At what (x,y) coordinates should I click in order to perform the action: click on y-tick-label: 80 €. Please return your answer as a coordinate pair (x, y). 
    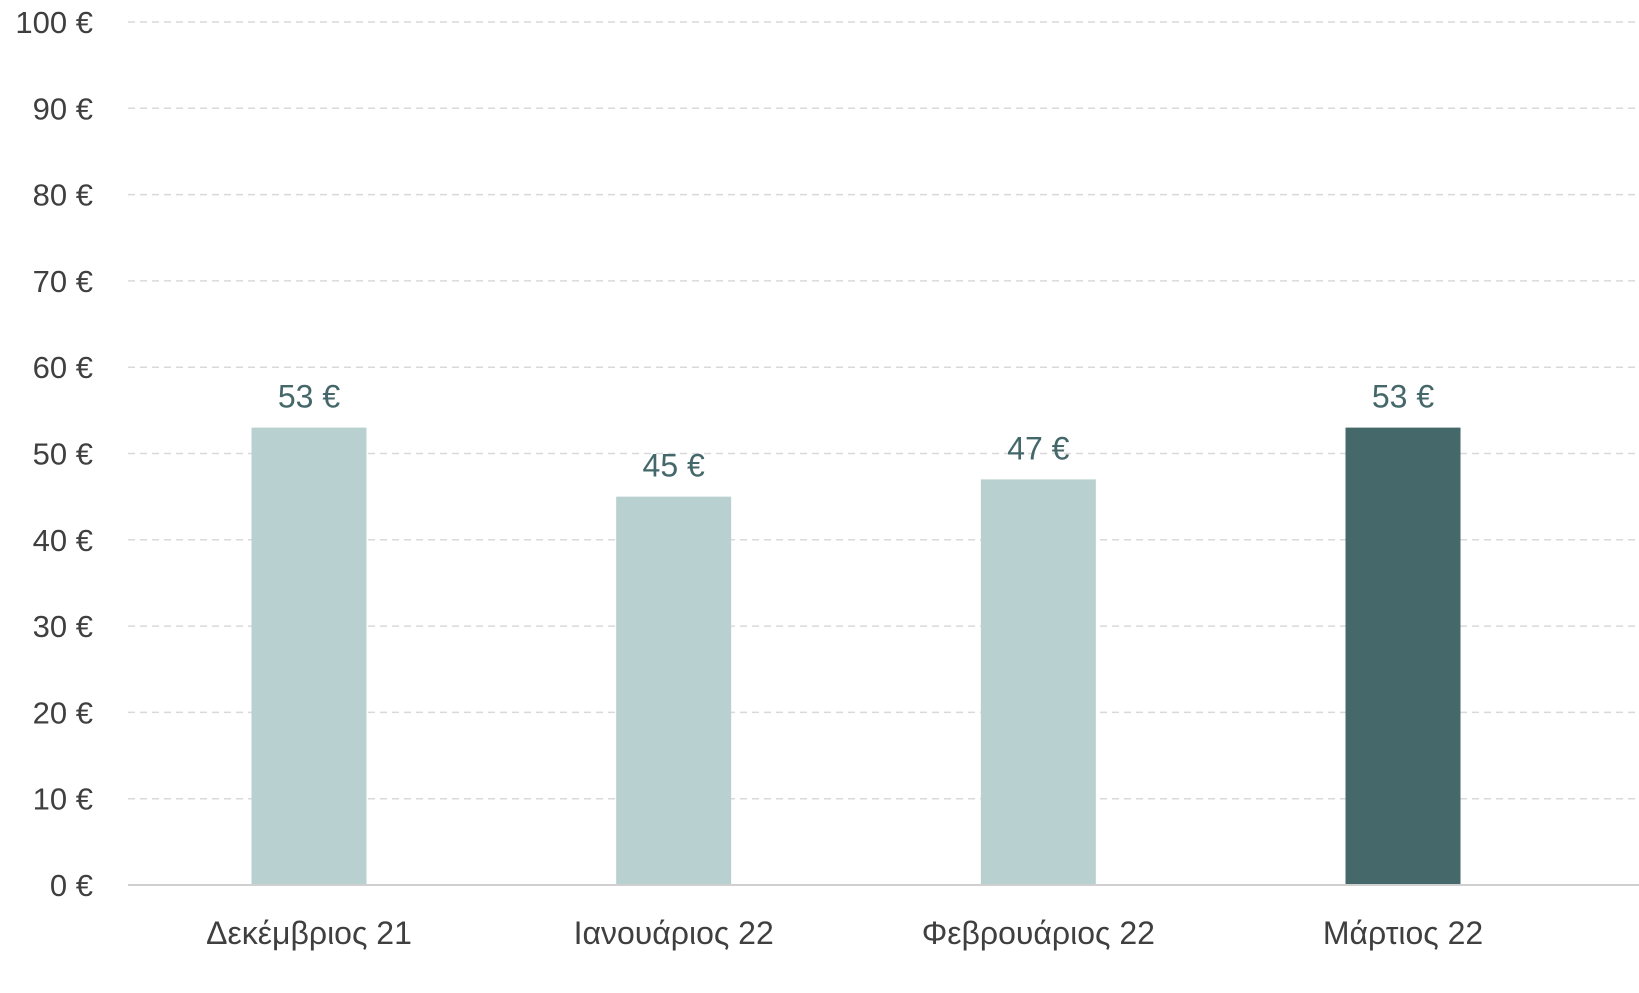
    Looking at the image, I should click on (63, 195).